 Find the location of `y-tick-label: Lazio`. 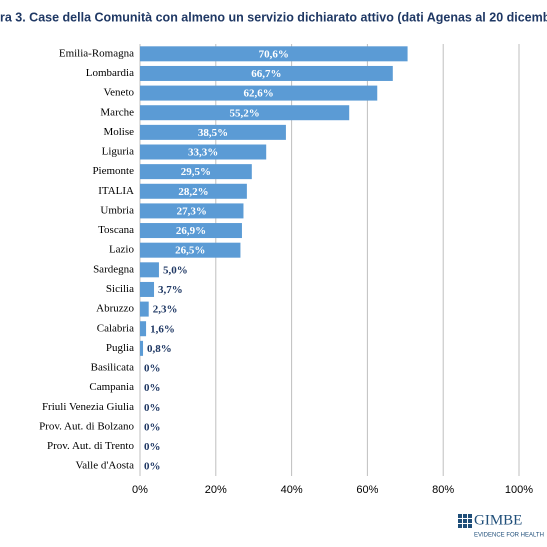

y-tick-label: Lazio is located at coordinates (122, 250).